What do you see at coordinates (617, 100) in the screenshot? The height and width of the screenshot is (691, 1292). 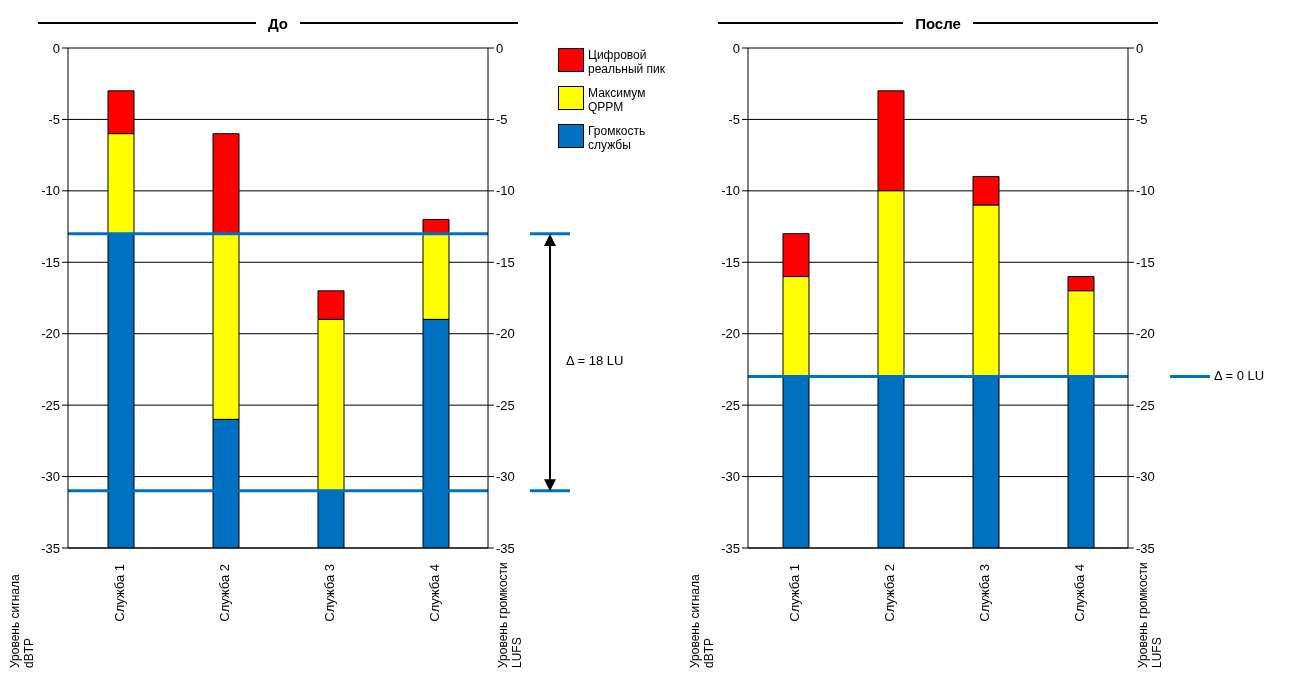 I see `legend-label: Максимум QPPM` at bounding box center [617, 100].